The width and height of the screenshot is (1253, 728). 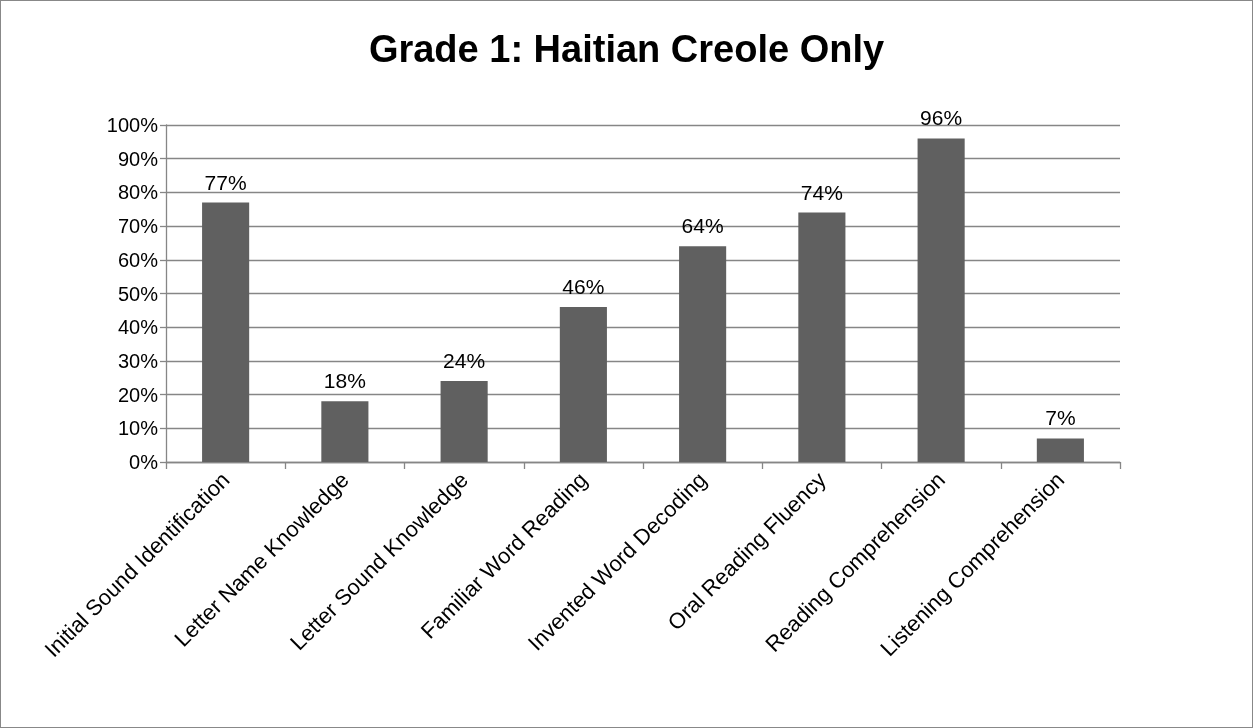 I want to click on data-label: 64%, so click(x=702, y=226).